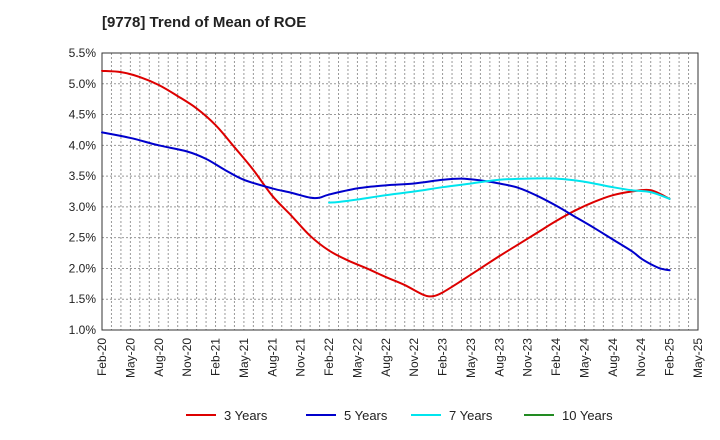  Describe the element at coordinates (443, 357) in the screenshot. I see `x-tick-label: Feb-23` at that location.